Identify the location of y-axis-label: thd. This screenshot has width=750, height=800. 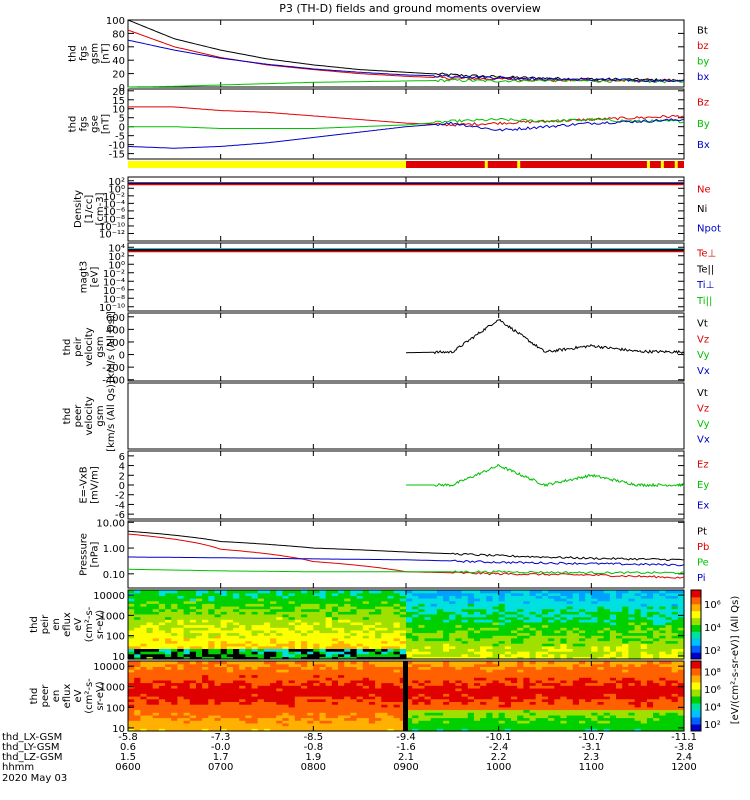
(67, 347).